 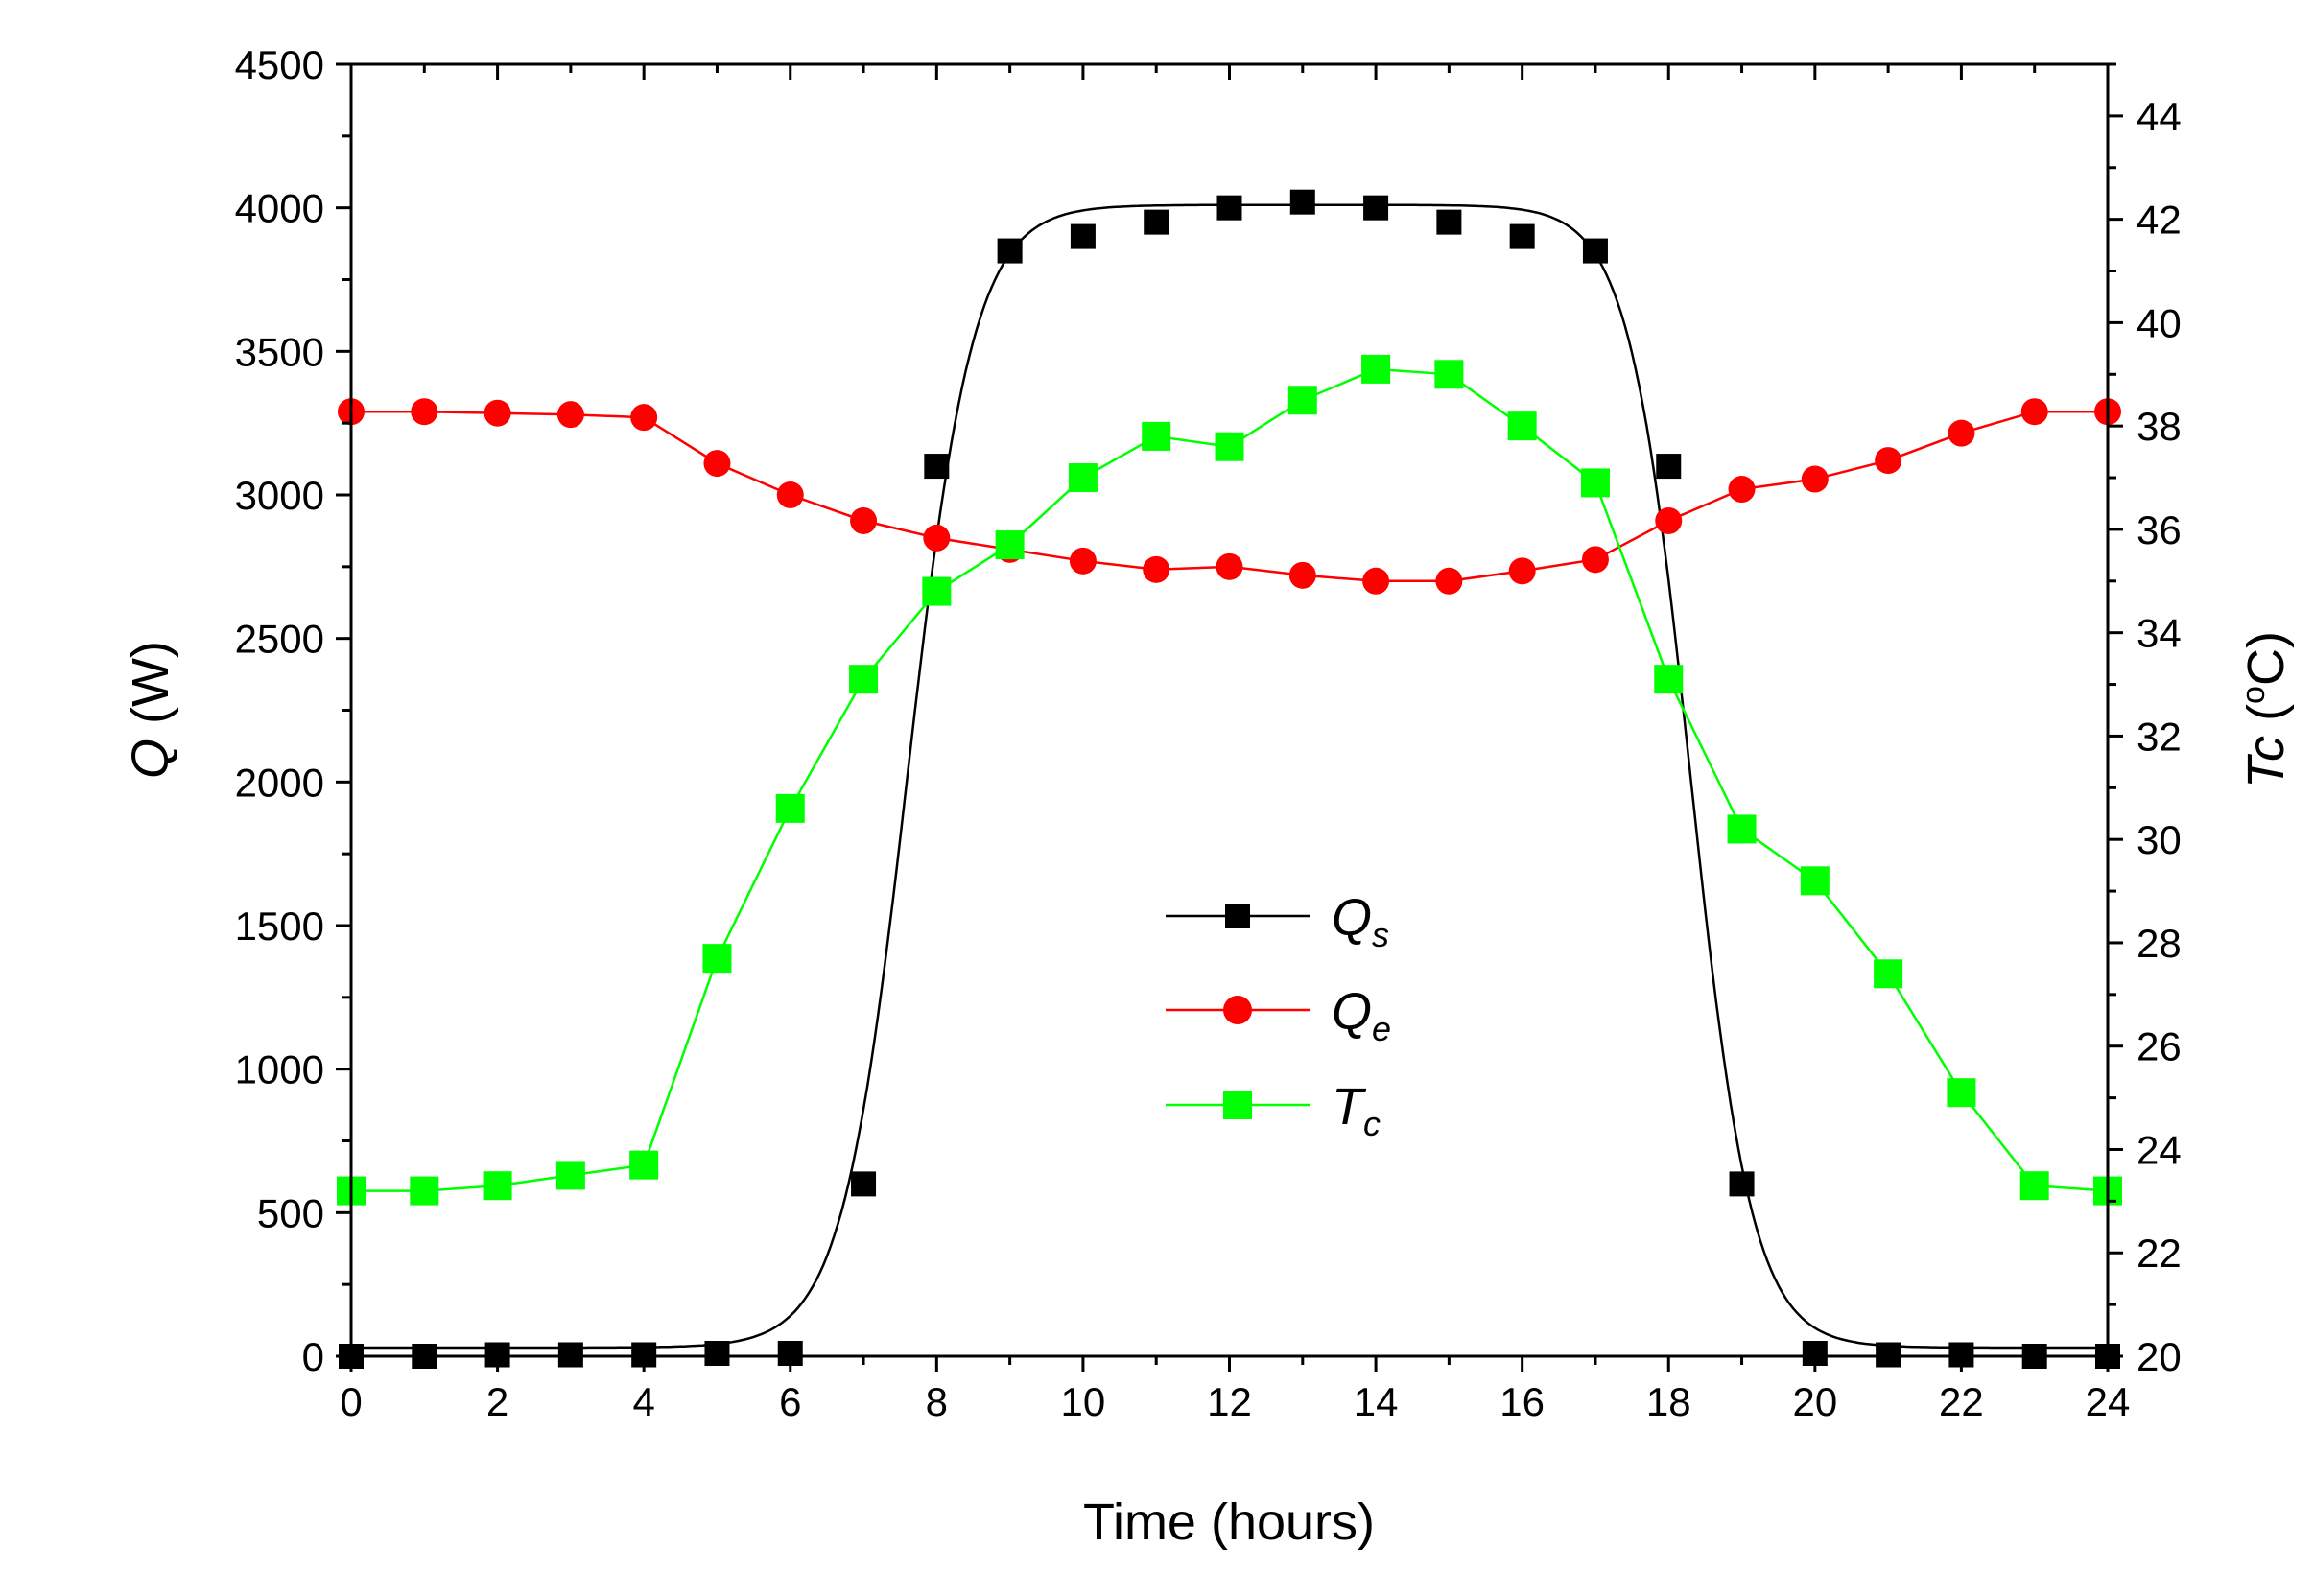 I want to click on legend-item-tc: Tc, so click(x=1273, y=1110).